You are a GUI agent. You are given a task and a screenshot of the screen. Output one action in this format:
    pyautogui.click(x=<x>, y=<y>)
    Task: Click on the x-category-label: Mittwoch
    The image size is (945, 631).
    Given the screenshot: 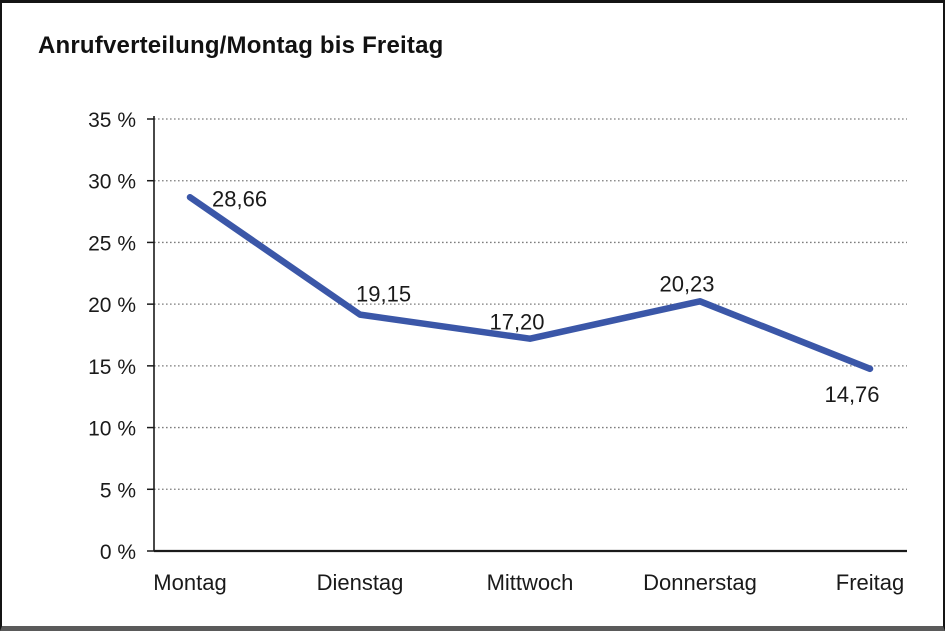 What is the action you would take?
    pyautogui.click(x=530, y=582)
    